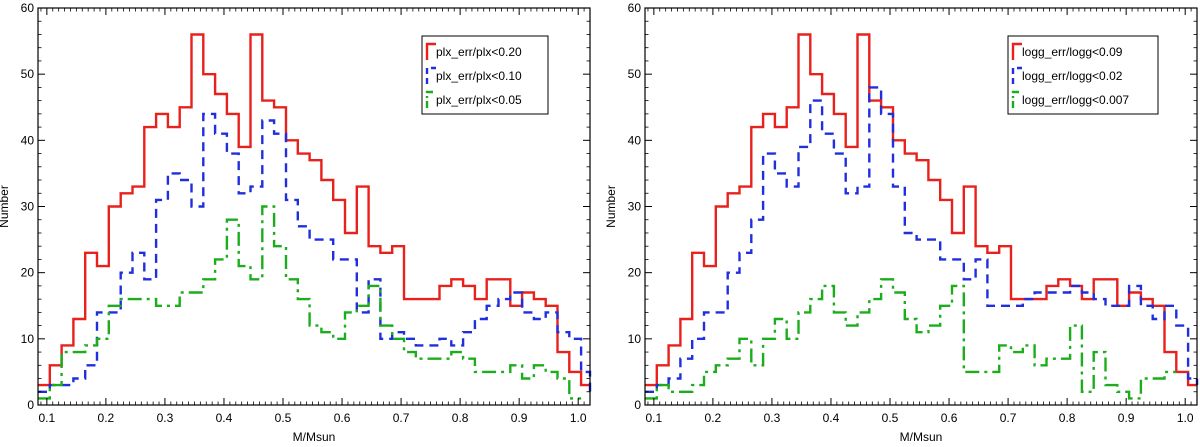 The height and width of the screenshot is (447, 1200). What do you see at coordinates (1075, 100) in the screenshot?
I see `legend-label: logg_err/logg<0.007` at bounding box center [1075, 100].